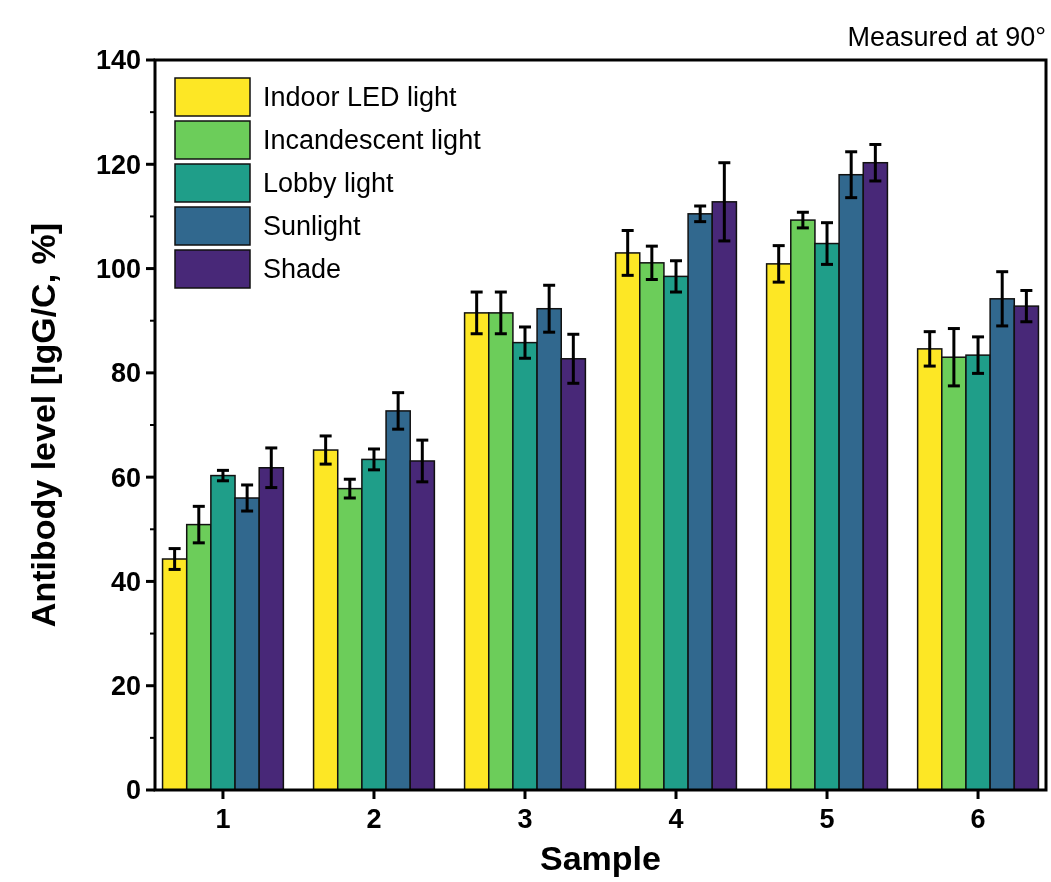 The height and width of the screenshot is (882, 1051). I want to click on legend-label: Sunlight, so click(312, 226).